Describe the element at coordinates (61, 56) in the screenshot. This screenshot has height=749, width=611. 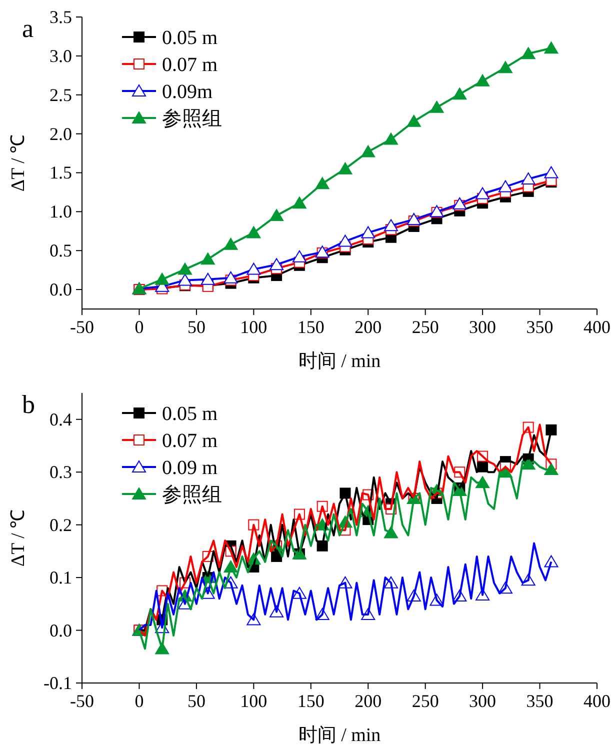
I see `y-tick-label: 3.0` at that location.